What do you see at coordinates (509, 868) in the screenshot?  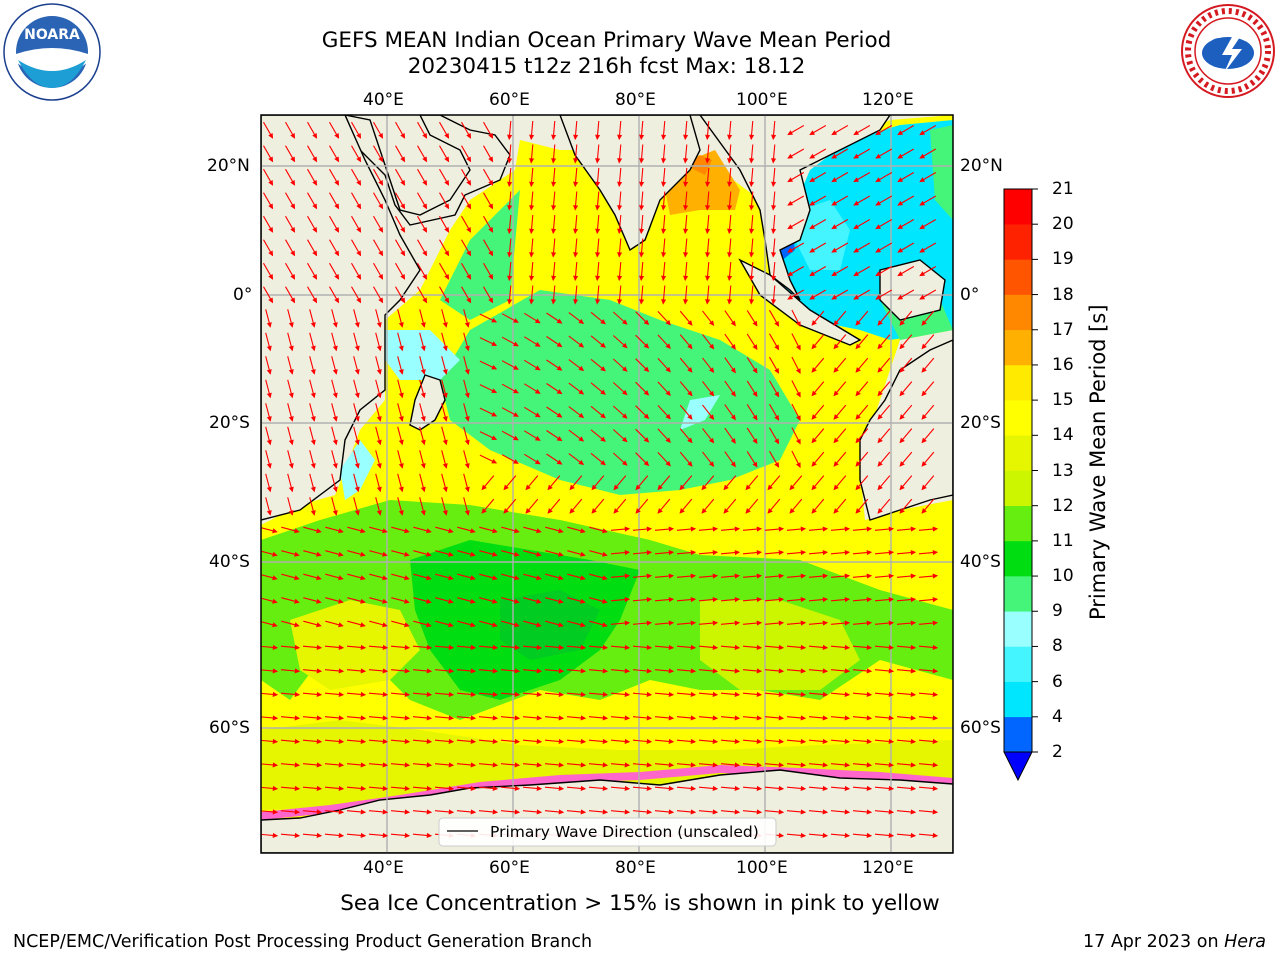 I see `lon-tick-bottom-60E: 60°E` at bounding box center [509, 868].